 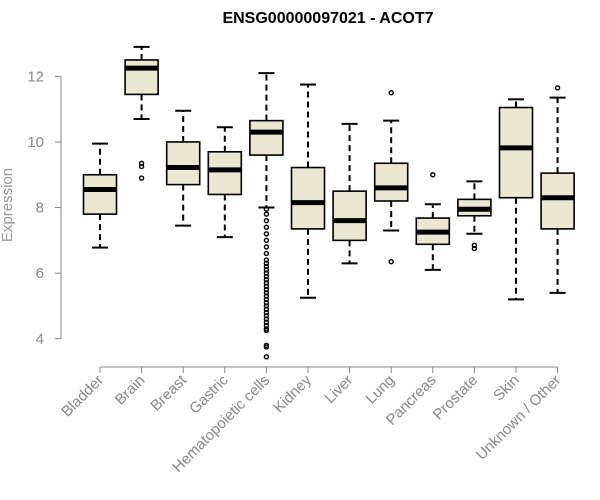 What do you see at coordinates (168, 392) in the screenshot?
I see `x-tick-label: Breast` at bounding box center [168, 392].